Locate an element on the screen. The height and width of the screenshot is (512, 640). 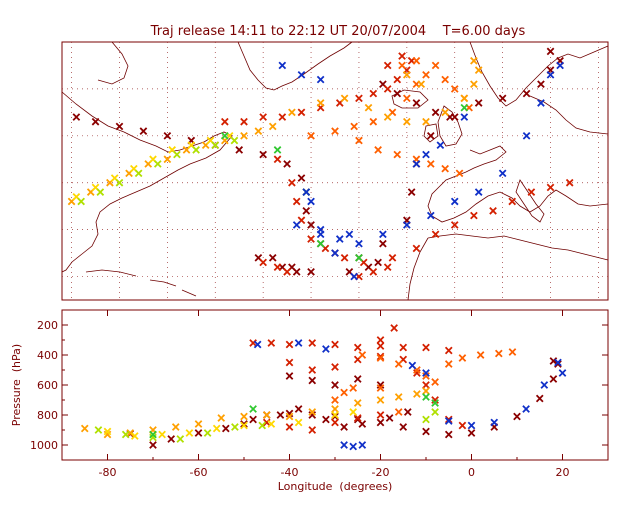
x-axis-label: Longitude (degrees) is located at coordinates (335, 486).